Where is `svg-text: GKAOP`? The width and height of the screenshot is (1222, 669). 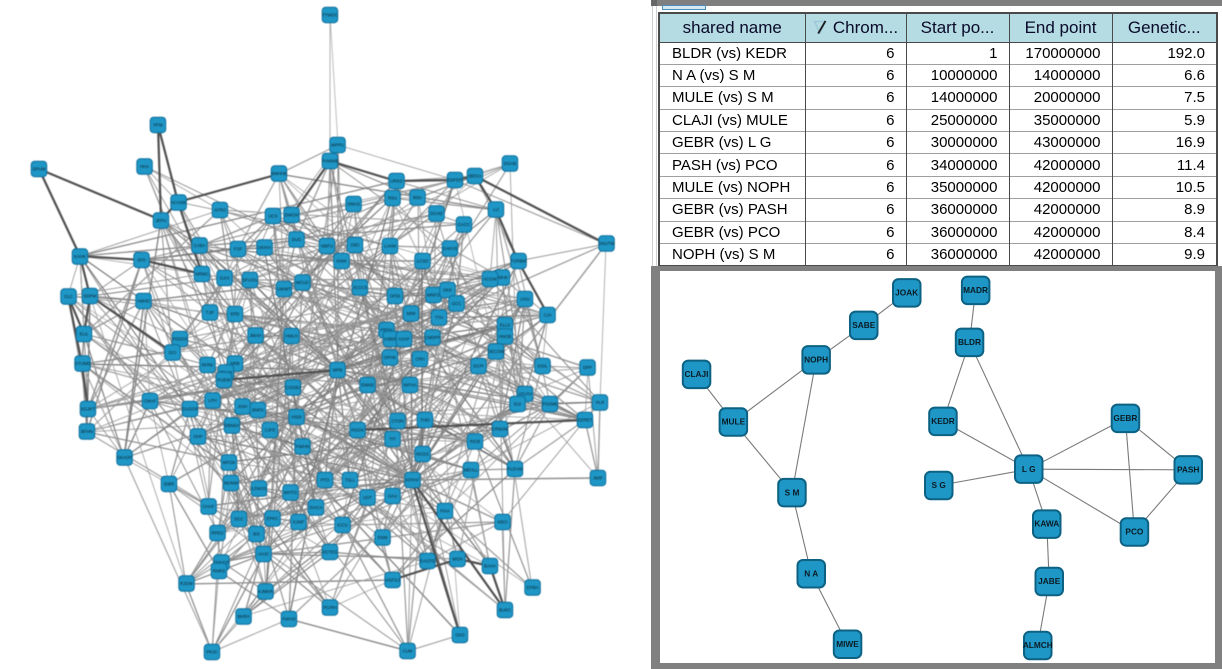
svg-text: GKAOP is located at coordinates (124, 457).